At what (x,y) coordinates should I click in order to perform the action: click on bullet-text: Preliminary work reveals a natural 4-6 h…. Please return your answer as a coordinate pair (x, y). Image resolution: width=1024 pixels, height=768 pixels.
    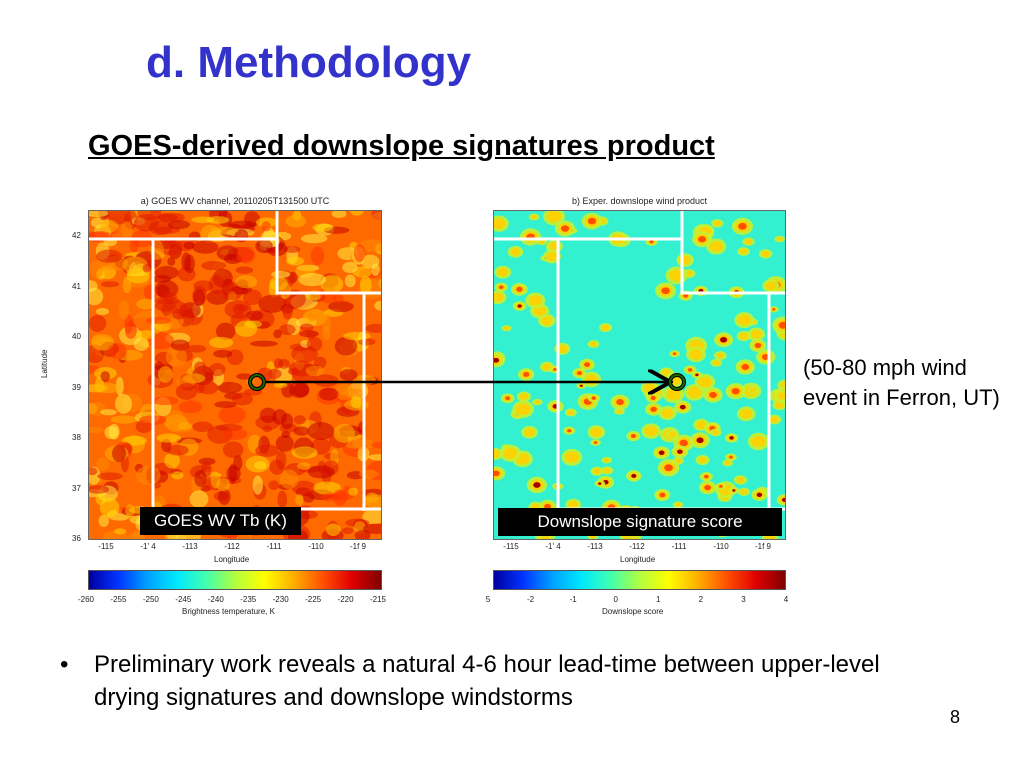
    Looking at the image, I should click on (487, 681).